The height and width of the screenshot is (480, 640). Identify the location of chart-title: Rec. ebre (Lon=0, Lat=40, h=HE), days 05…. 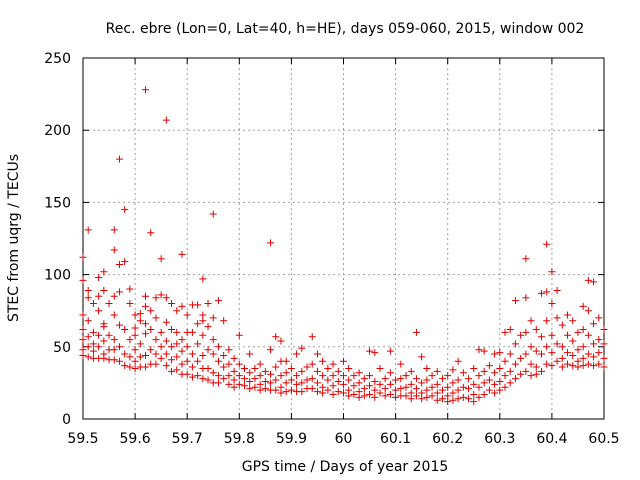
(345, 29).